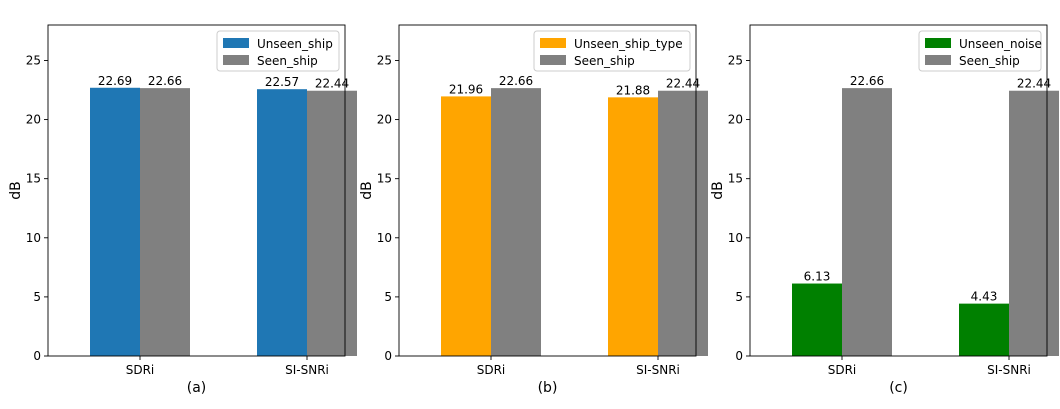  Describe the element at coordinates (628, 44) in the screenshot. I see `legend-label: Unseen_ship_type` at that location.